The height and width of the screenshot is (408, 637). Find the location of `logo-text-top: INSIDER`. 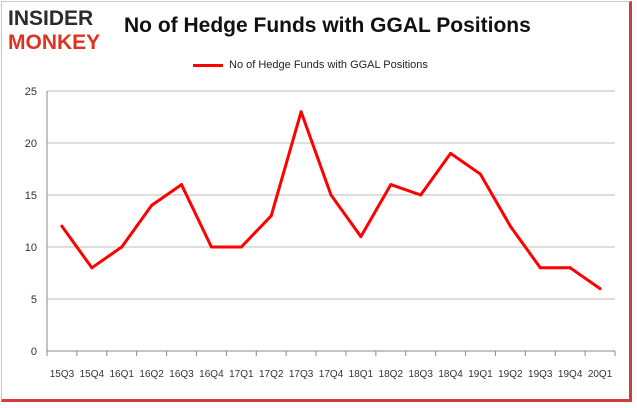

logo-text-top: INSIDER is located at coordinates (51, 18).